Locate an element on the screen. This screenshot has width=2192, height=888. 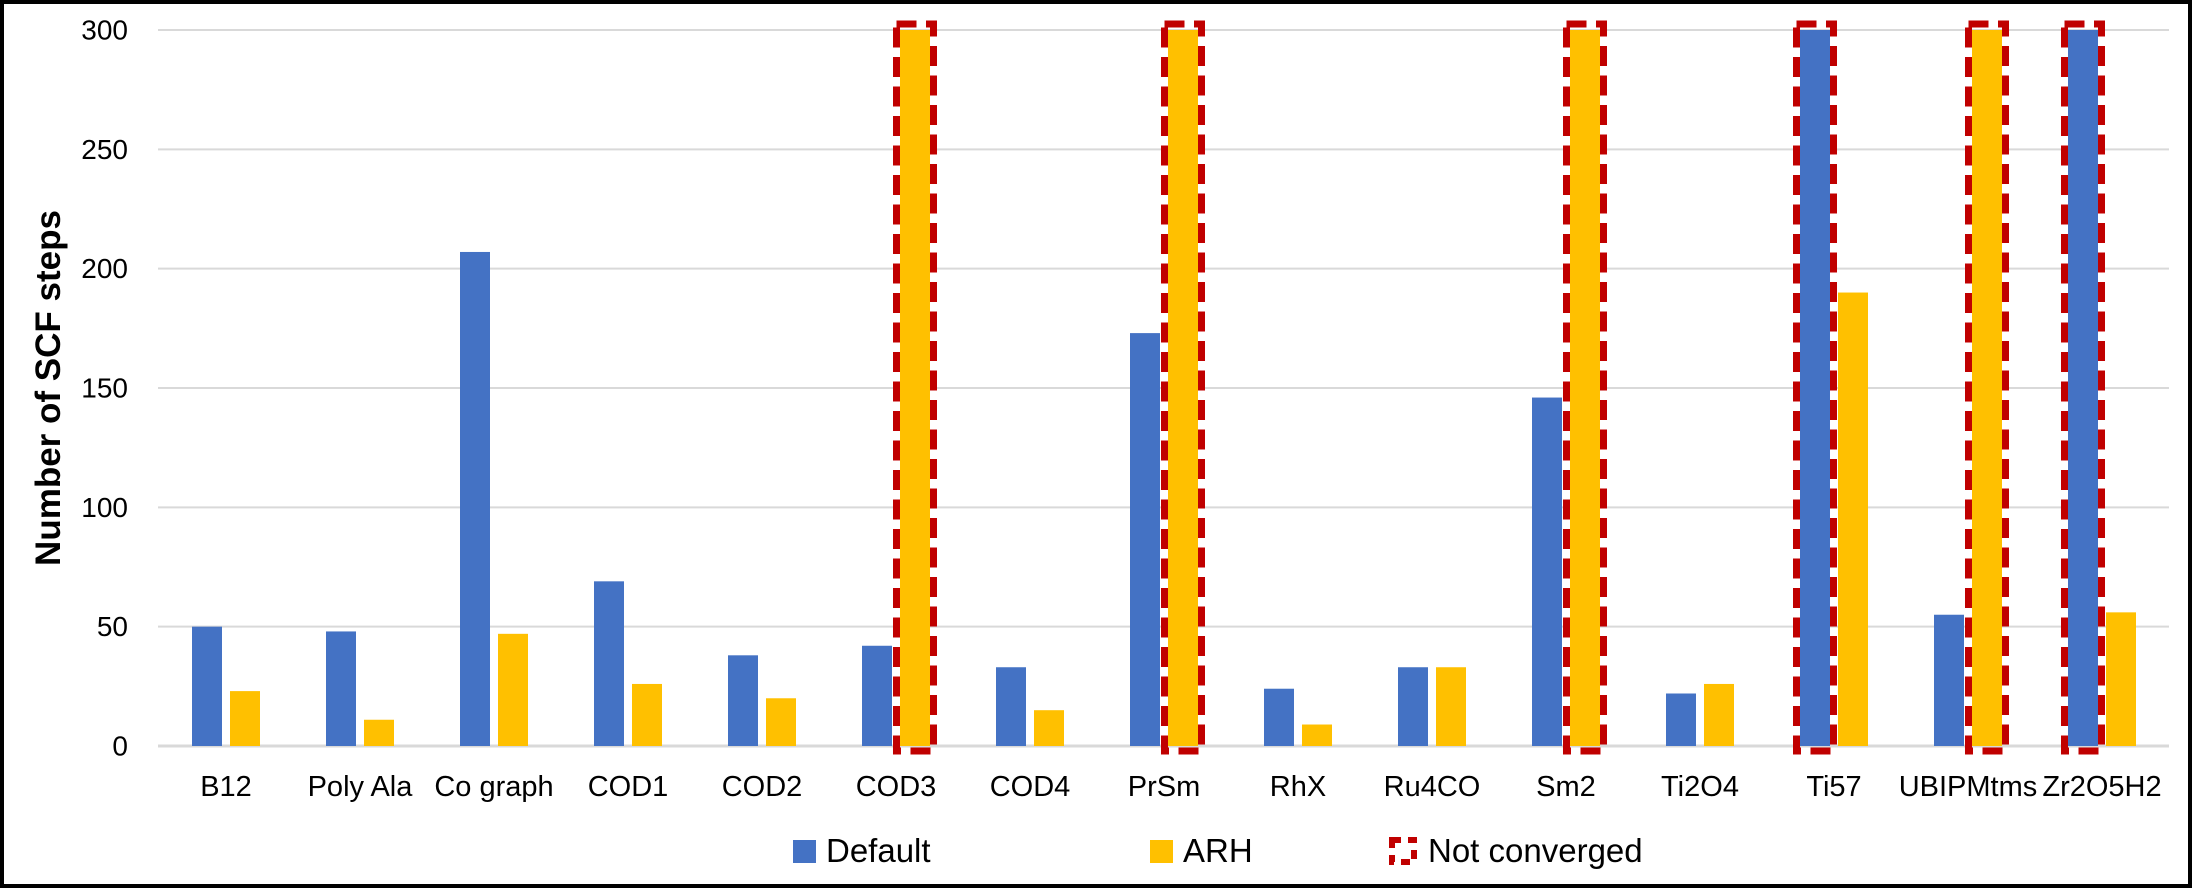
bar-arh-co-graph is located at coordinates (513, 689).